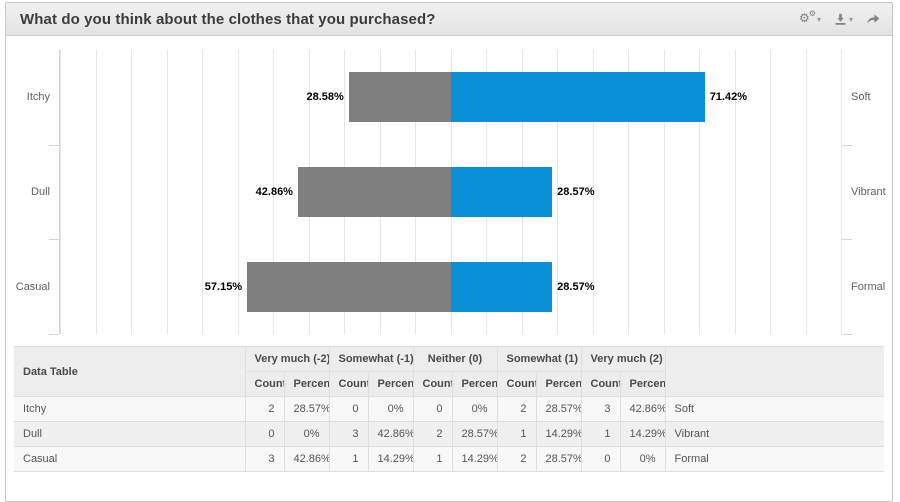 This screenshot has width=900, height=502. Describe the element at coordinates (807, 17) in the screenshot. I see `gears-icon: ⚙ ⚙` at that location.